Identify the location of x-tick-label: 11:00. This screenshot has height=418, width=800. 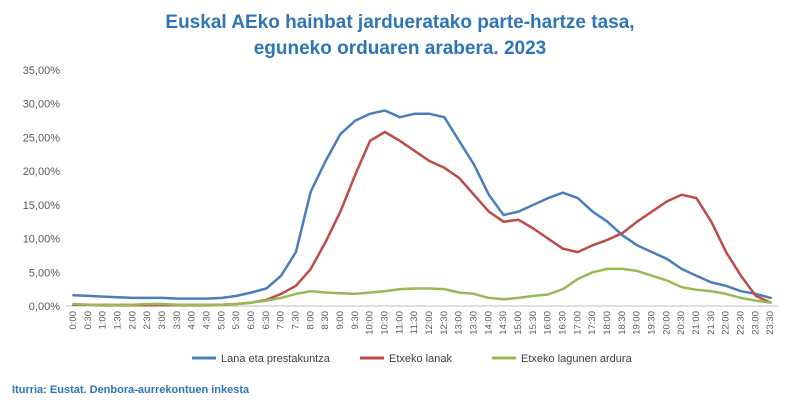
(399, 322).